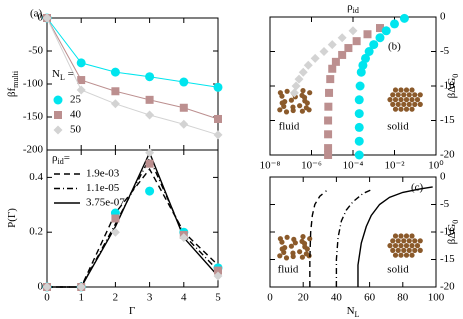 The image size is (463, 319). I want to click on axis-label: ρid, so click(353, 8).